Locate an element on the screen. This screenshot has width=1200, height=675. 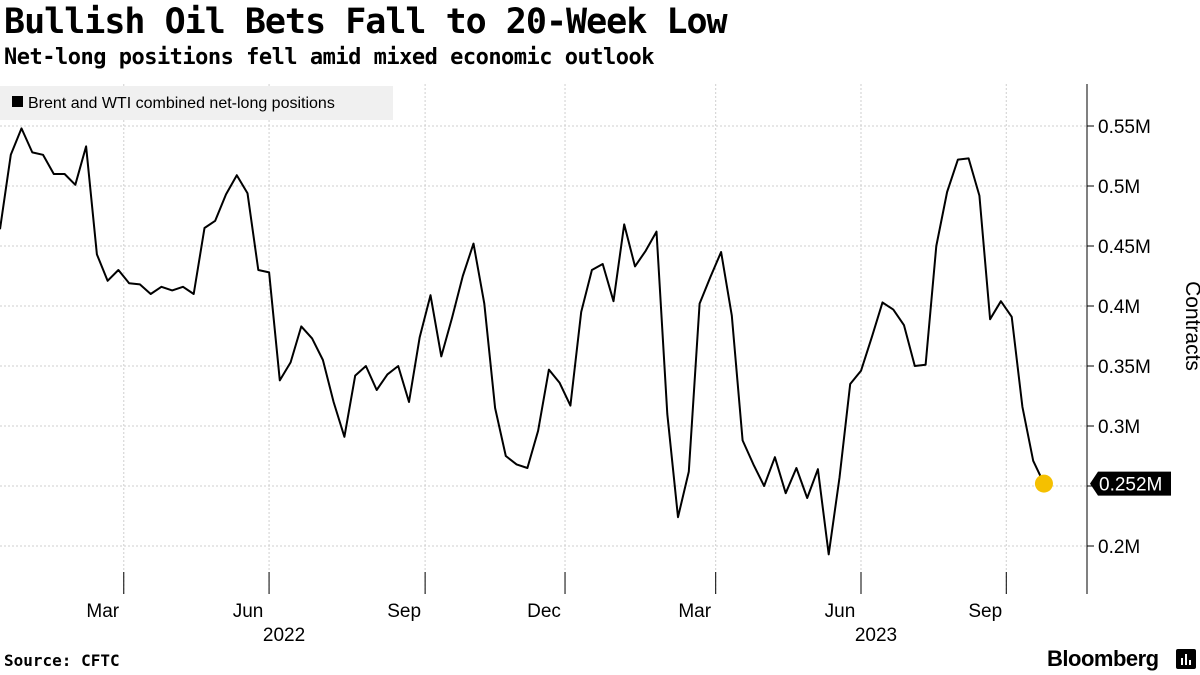
last-value-label-background is located at coordinates (1130, 483).